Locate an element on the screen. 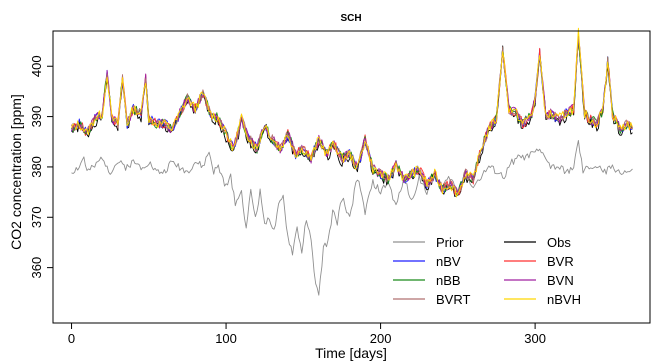  legend-item-obs: Obs is located at coordinates (537, 242).